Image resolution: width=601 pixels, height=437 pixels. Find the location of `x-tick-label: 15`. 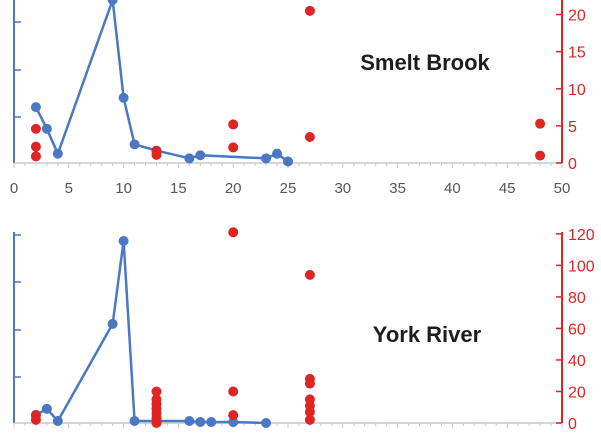

x-tick-label: 15 is located at coordinates (178, 188).